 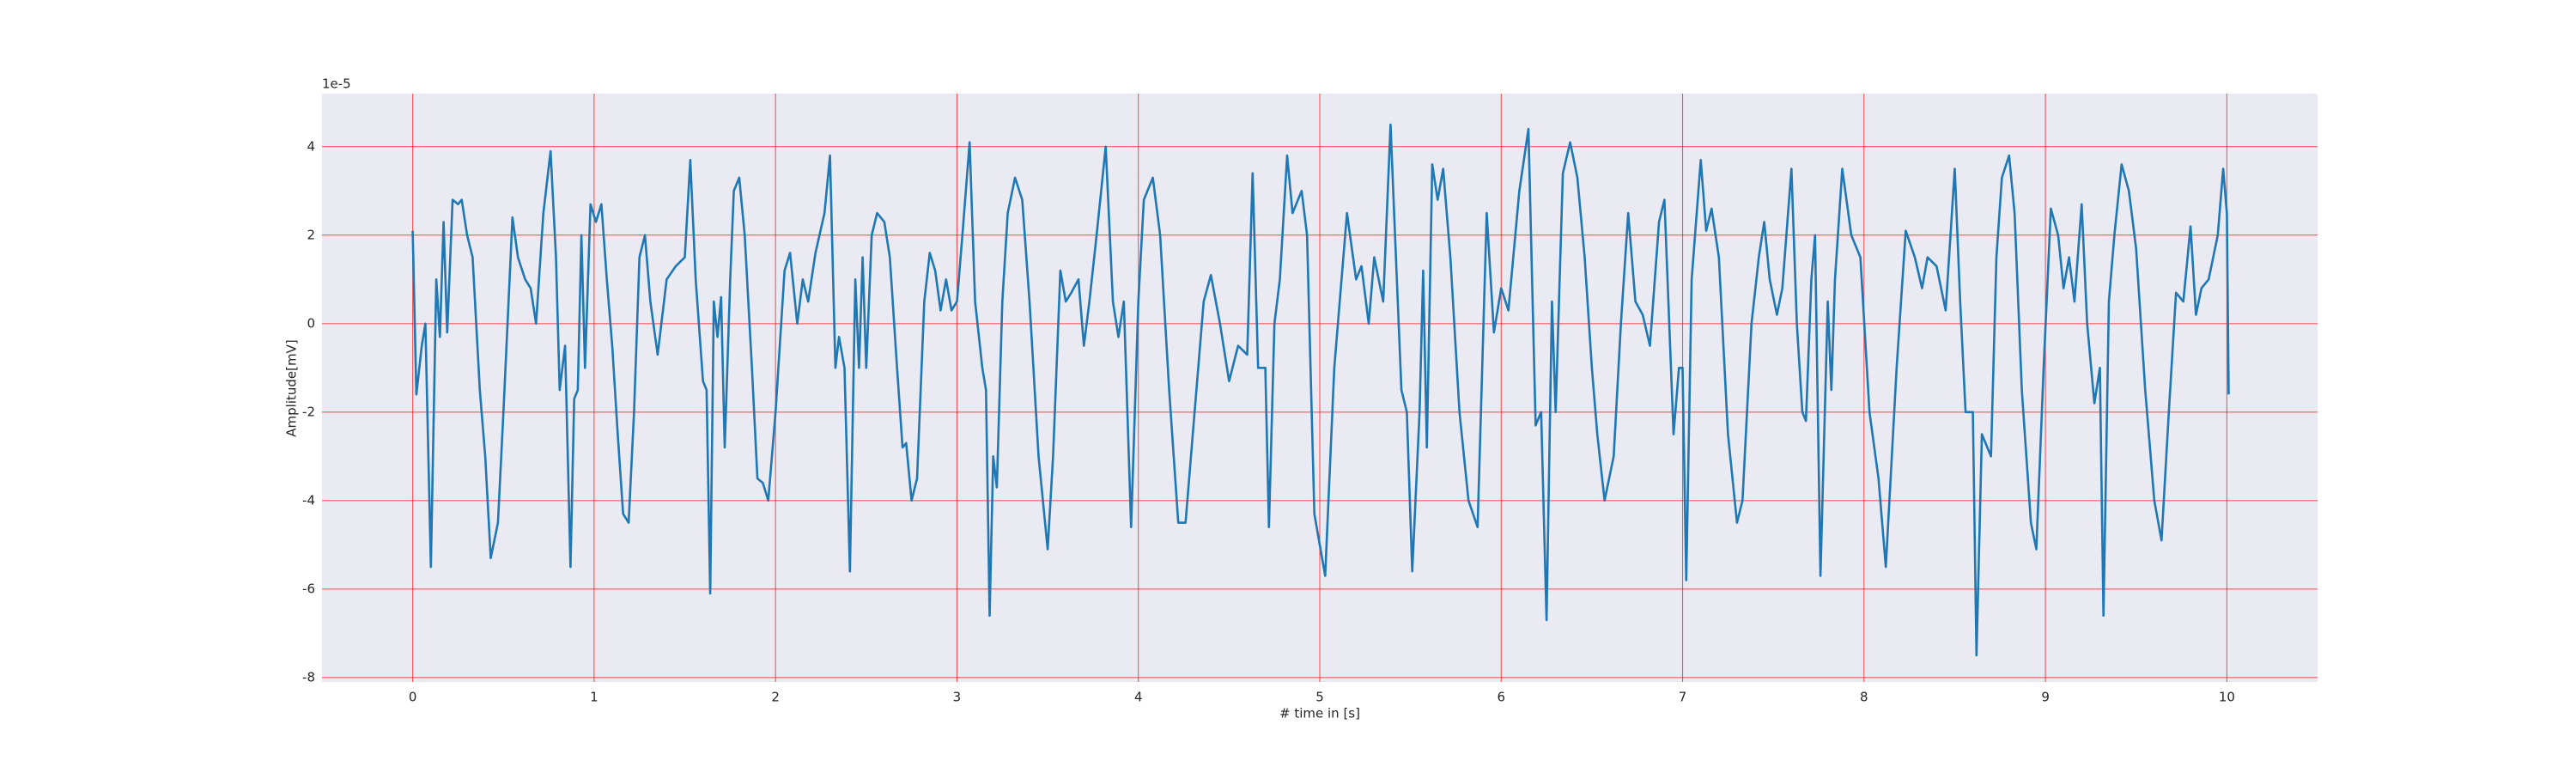 I want to click on x-tick-label: 7, so click(x=1683, y=697).